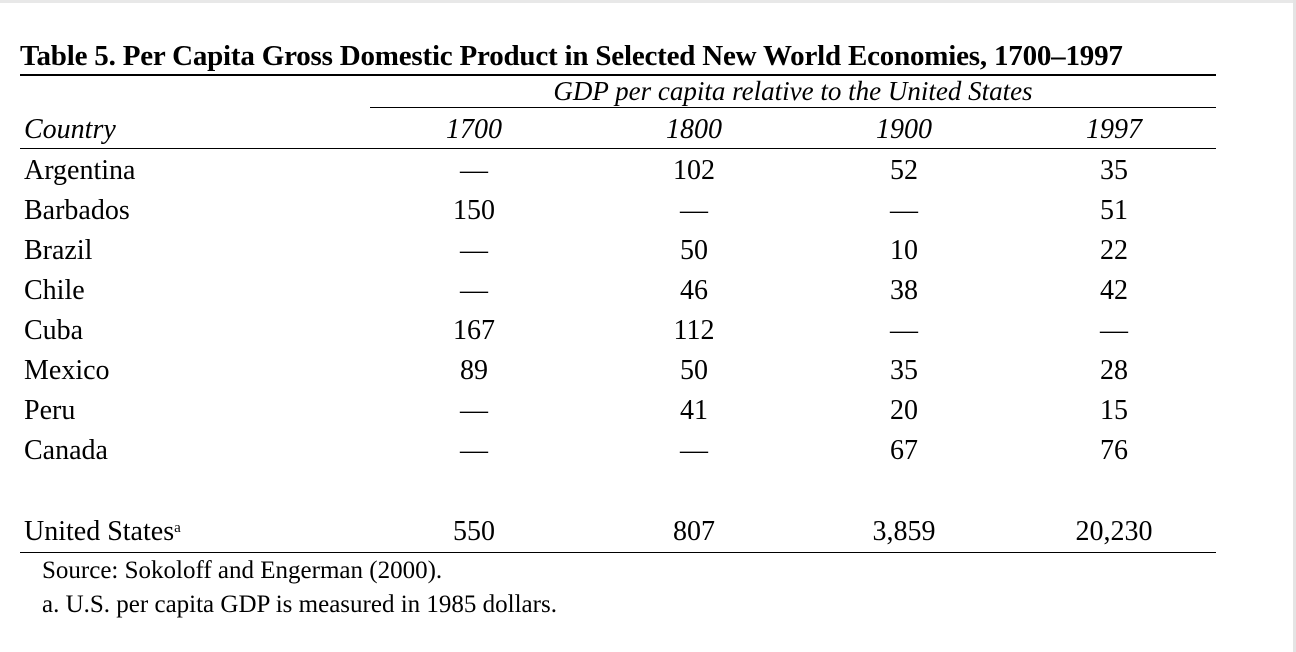 The height and width of the screenshot is (652, 1296). I want to click on value-cell: 807, so click(694, 531).